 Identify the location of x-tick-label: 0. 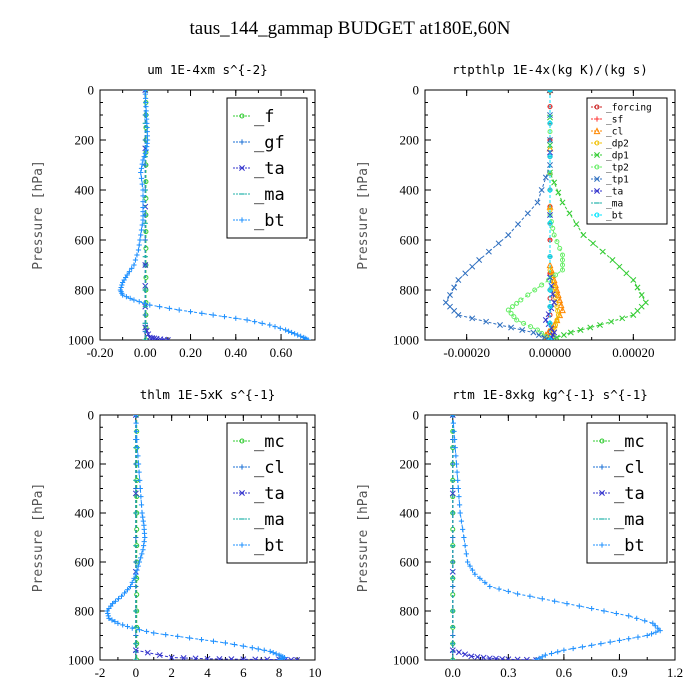
(136, 672).